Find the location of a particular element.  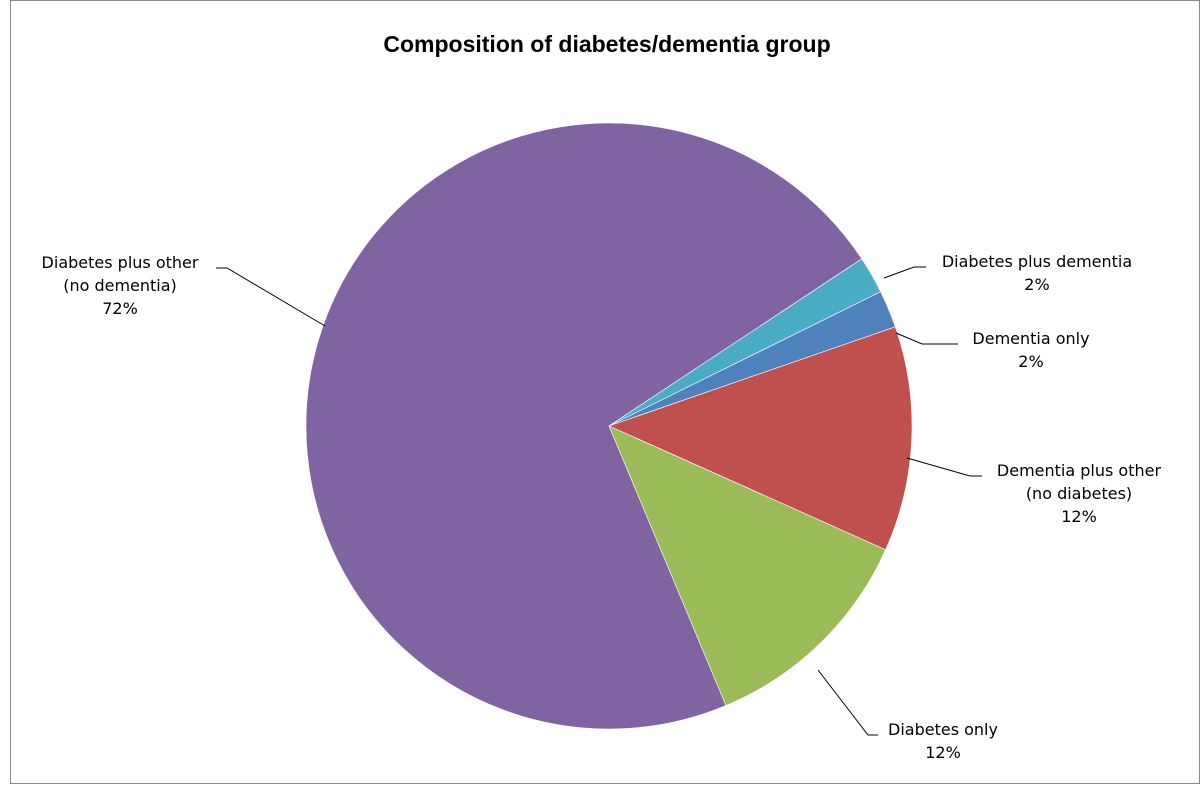

leader-line-diabetes-only is located at coordinates (847, 702).